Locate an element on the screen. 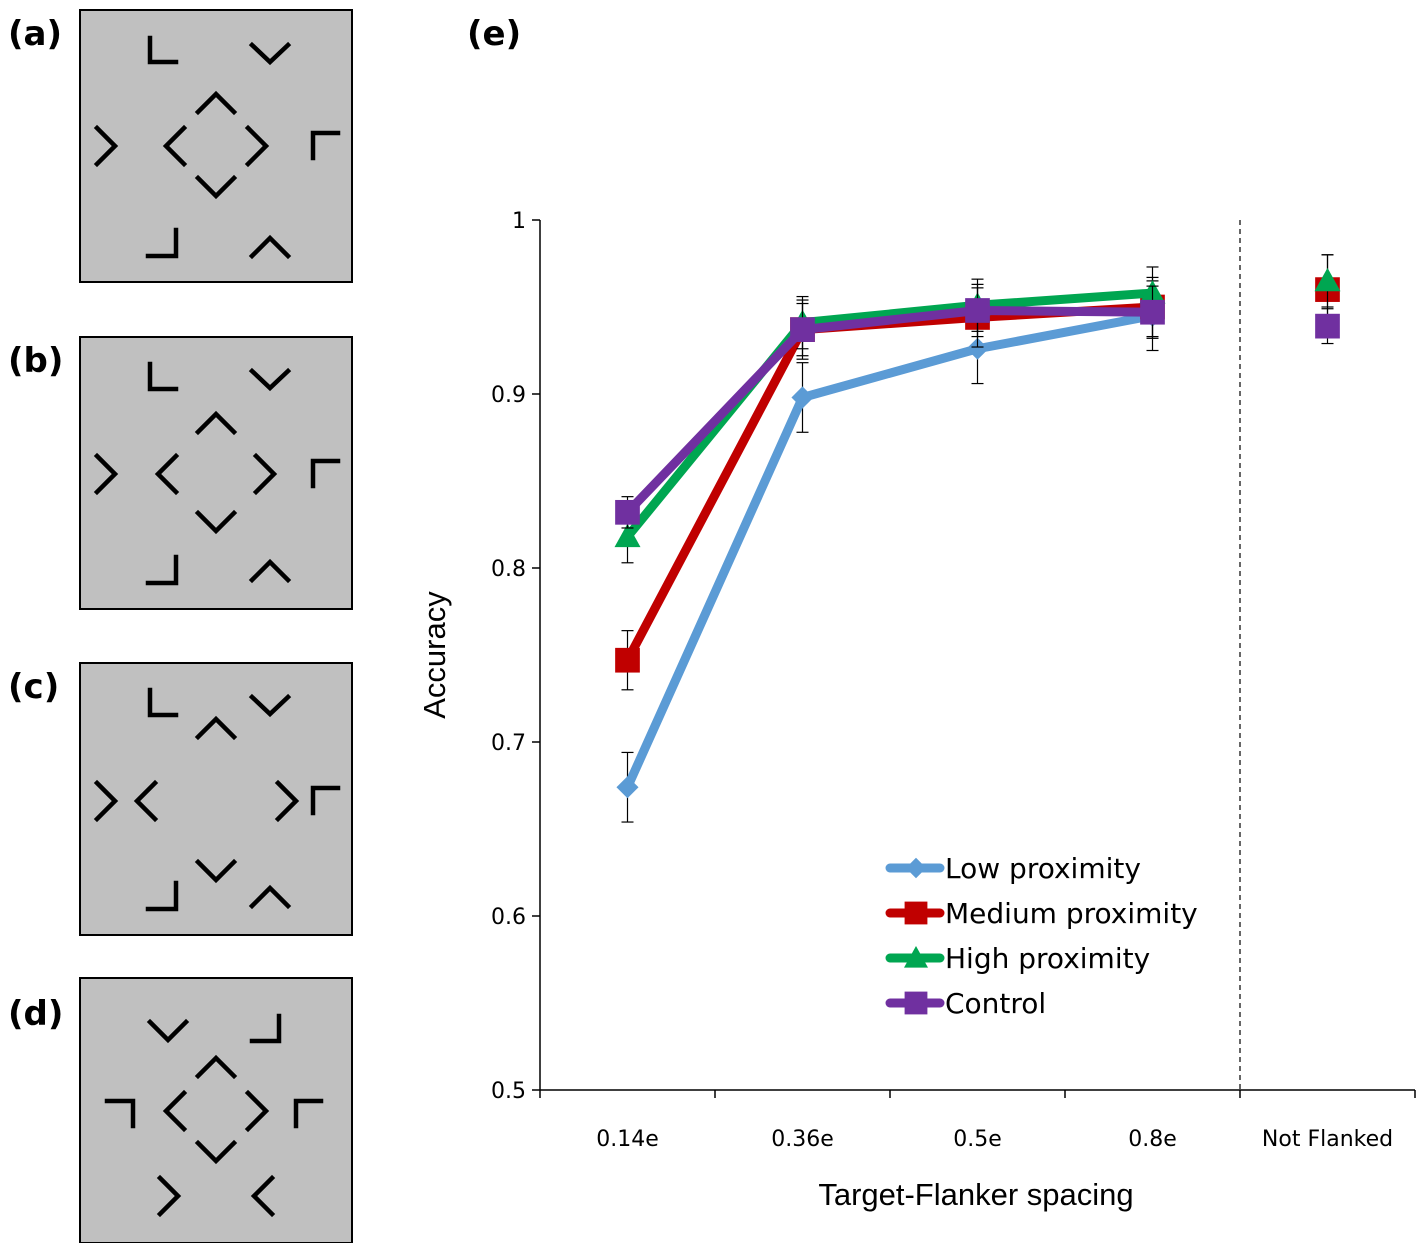 The image size is (1419, 1243). stimulus-box-a is located at coordinates (216, 146).